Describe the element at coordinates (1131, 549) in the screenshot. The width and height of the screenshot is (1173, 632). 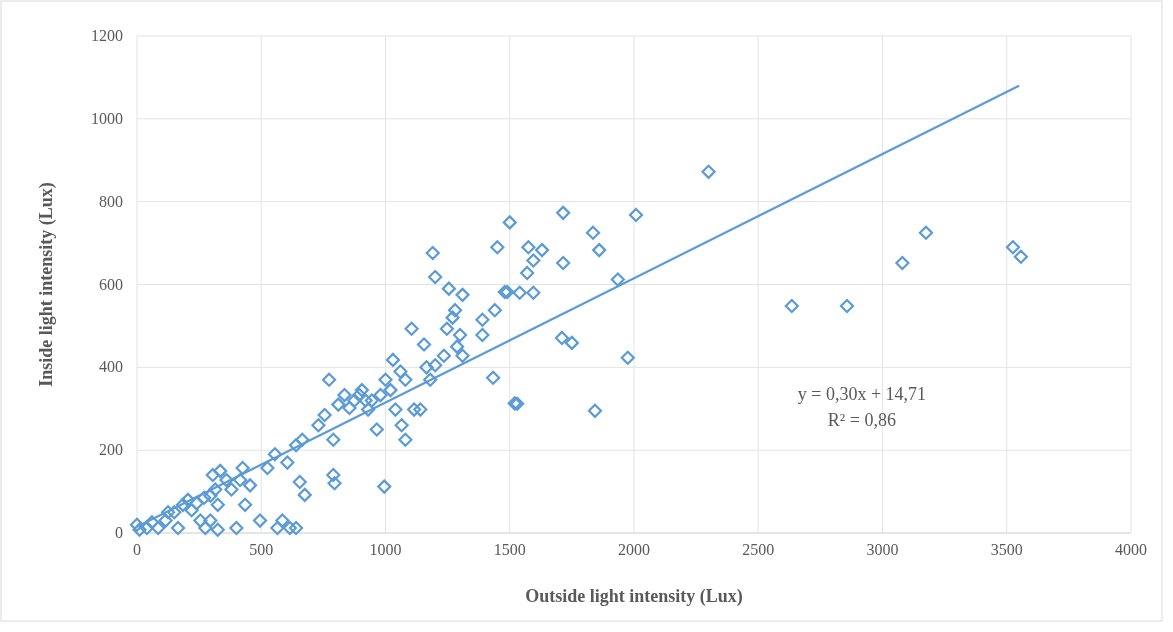
I see `x-tick-label: 4000` at that location.